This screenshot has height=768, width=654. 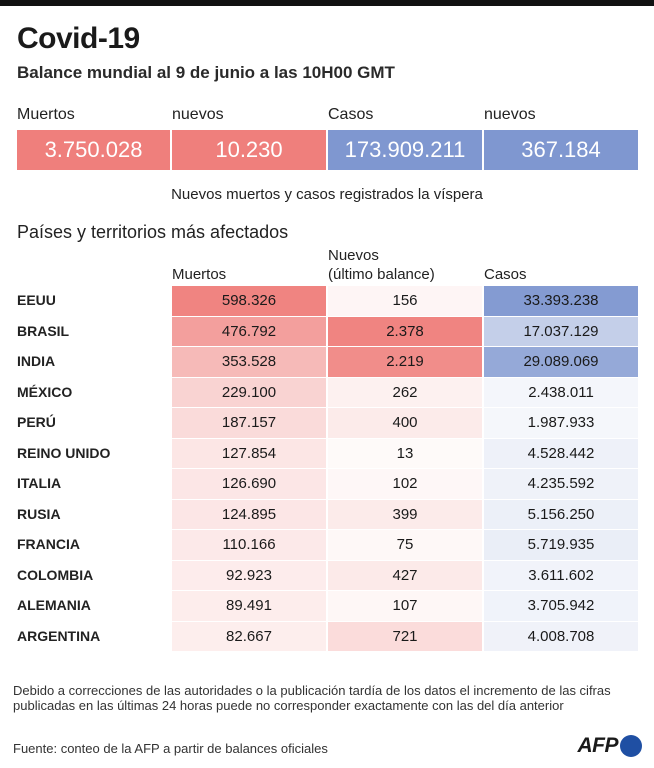 I want to click on table-cell-deaths: 89.491, so click(x=249, y=606).